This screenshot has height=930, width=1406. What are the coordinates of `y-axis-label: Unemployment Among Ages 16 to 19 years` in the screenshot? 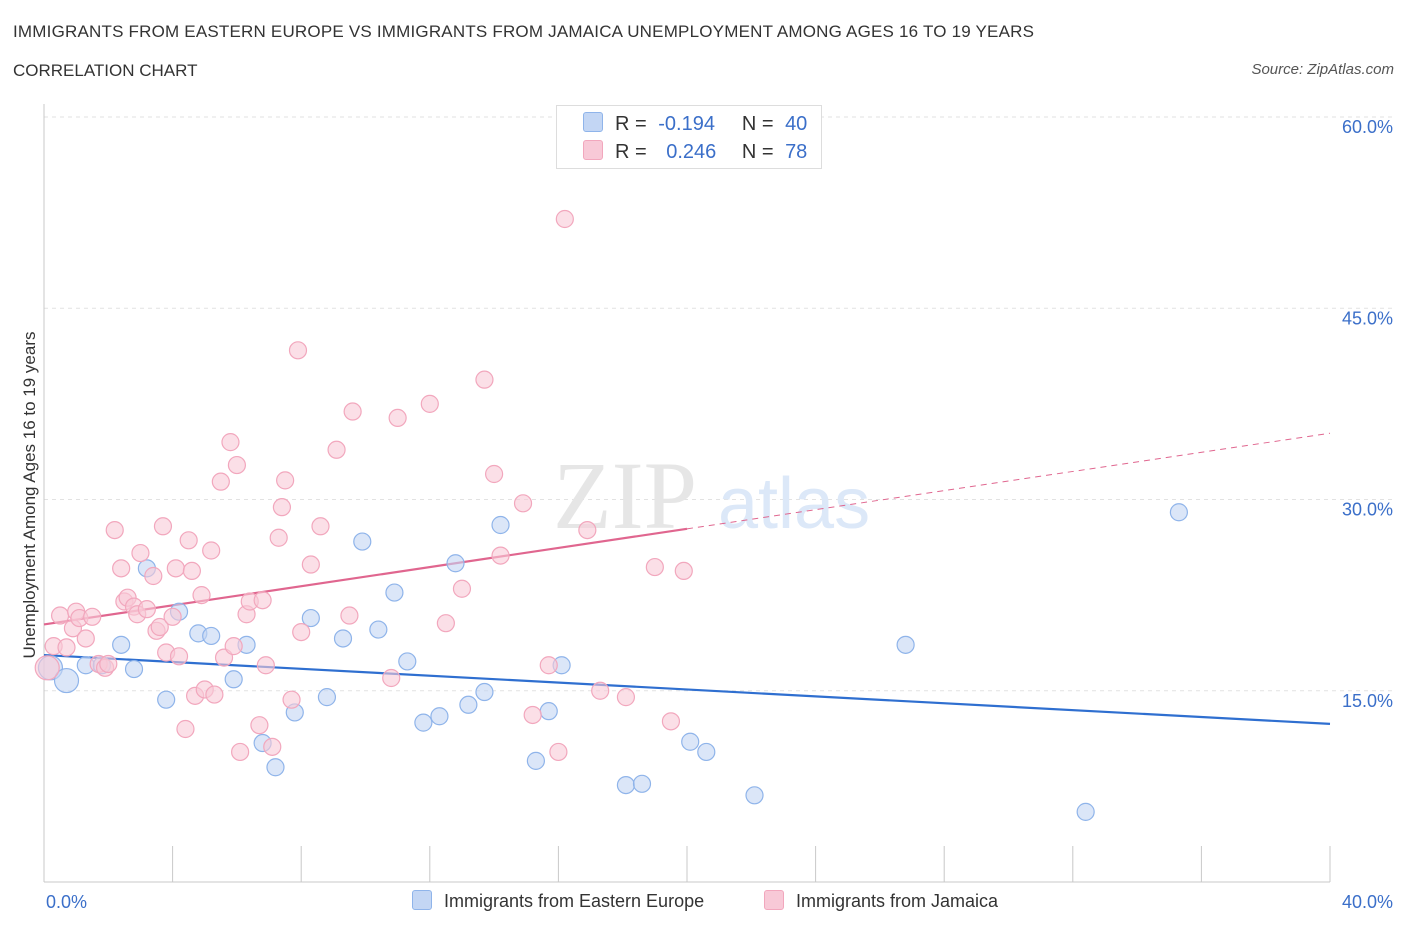 It's located at (29, 495).